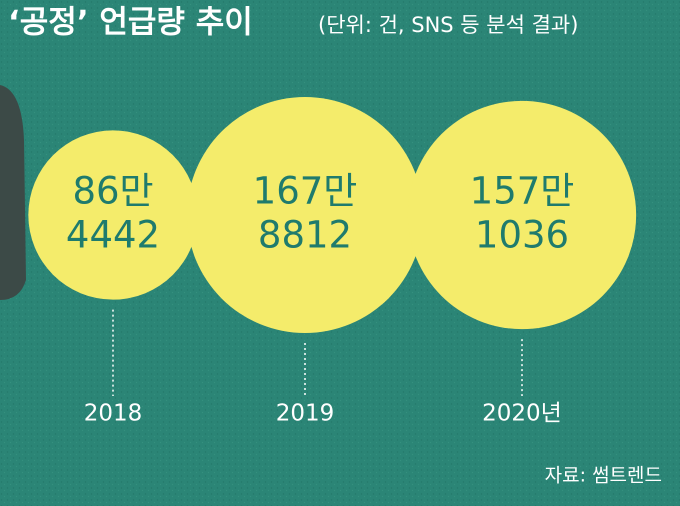  Describe the element at coordinates (305, 235) in the screenshot. I see `value-label: 8812` at that location.